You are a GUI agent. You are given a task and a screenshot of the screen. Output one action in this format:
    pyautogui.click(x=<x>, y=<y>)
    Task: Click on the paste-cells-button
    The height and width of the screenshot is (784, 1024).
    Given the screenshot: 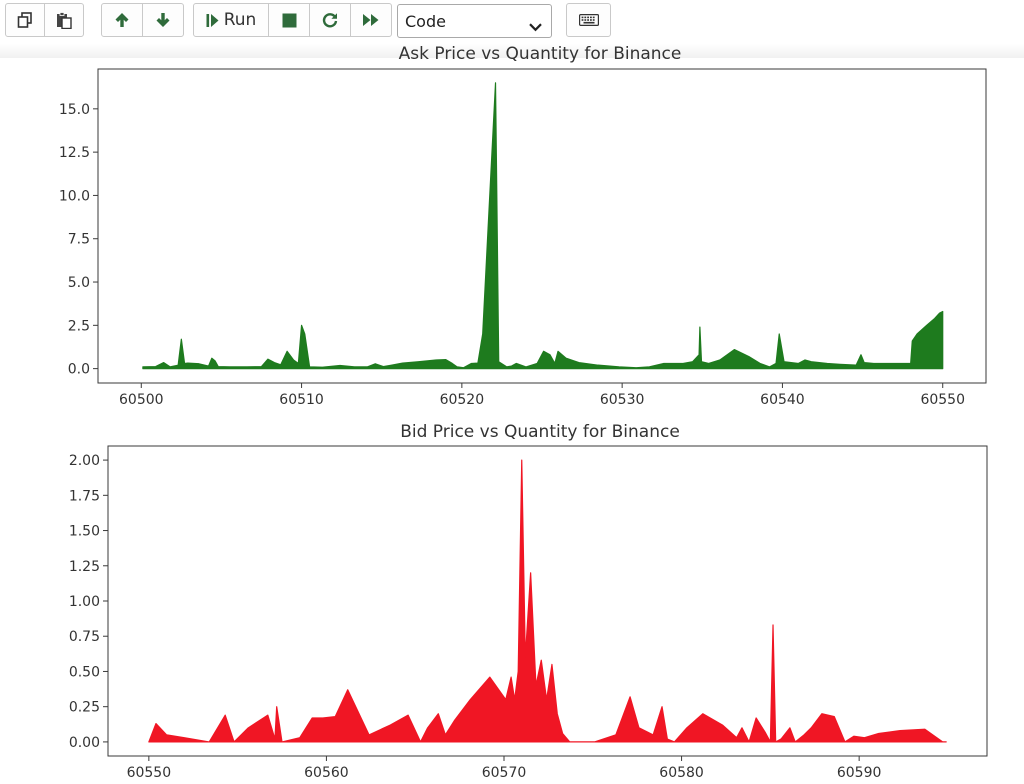 What is the action you would take?
    pyautogui.click(x=64, y=20)
    